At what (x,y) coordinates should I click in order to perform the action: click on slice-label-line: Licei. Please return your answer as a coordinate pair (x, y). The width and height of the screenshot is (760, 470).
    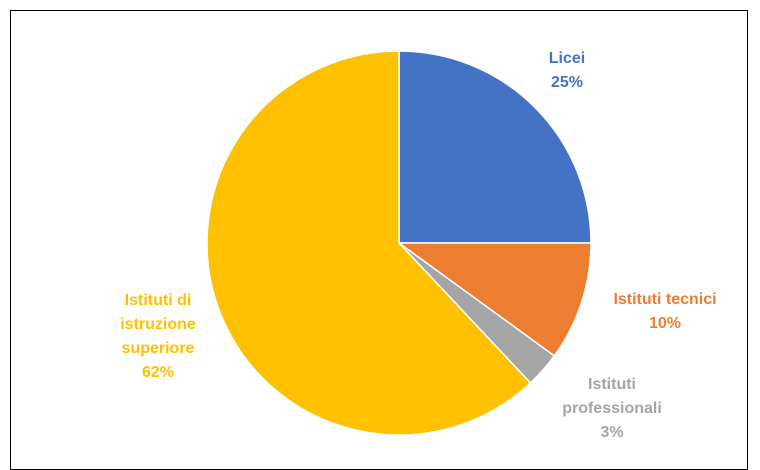
    Looking at the image, I should click on (567, 58).